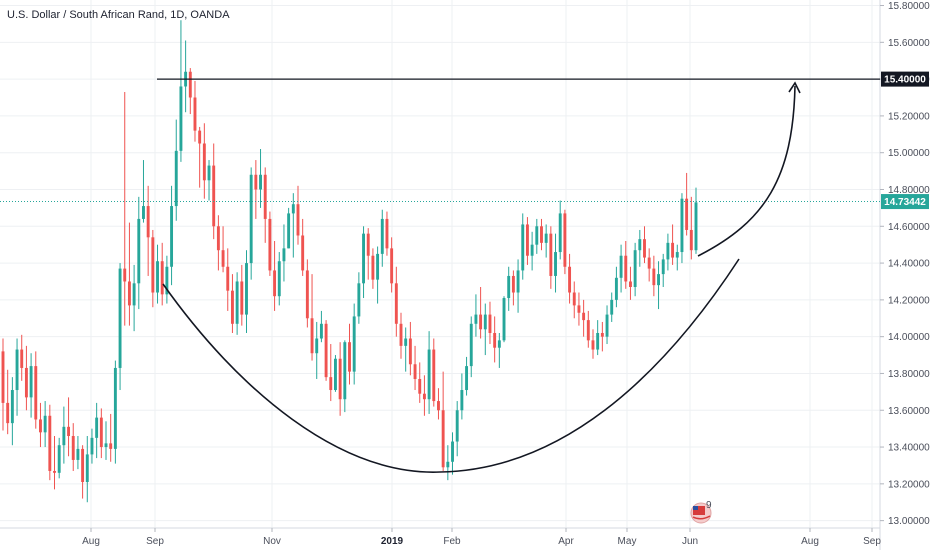 This screenshot has width=932, height=550. Describe the element at coordinates (627, 541) in the screenshot. I see `x-tick-label: May` at that location.